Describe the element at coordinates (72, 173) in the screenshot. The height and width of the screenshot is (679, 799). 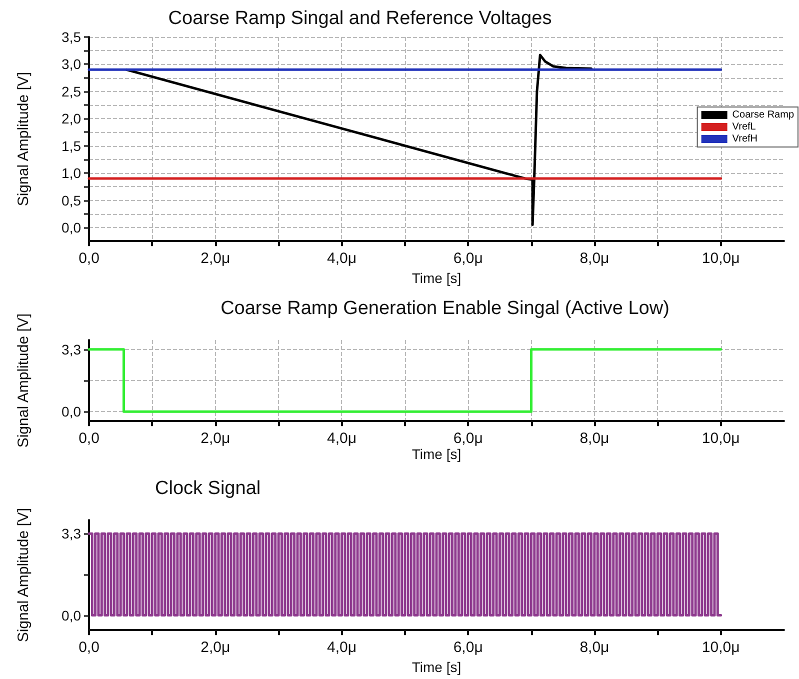
I see `y-tick-label: 1,0` at that location.